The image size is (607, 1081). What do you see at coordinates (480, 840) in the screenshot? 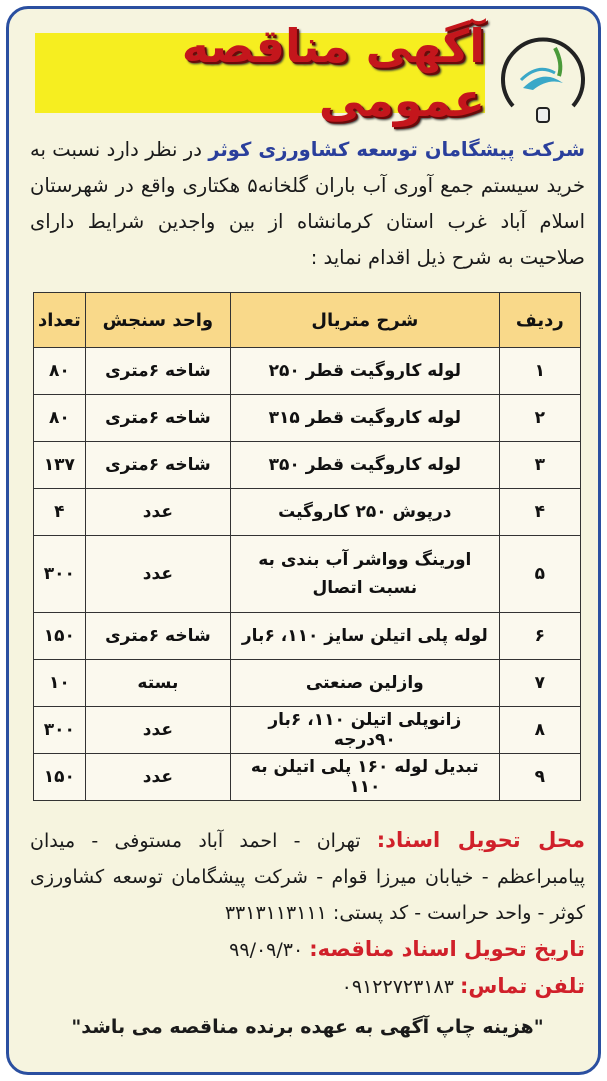
I see `location-label: محل تحویل اسناد:` at bounding box center [480, 840].